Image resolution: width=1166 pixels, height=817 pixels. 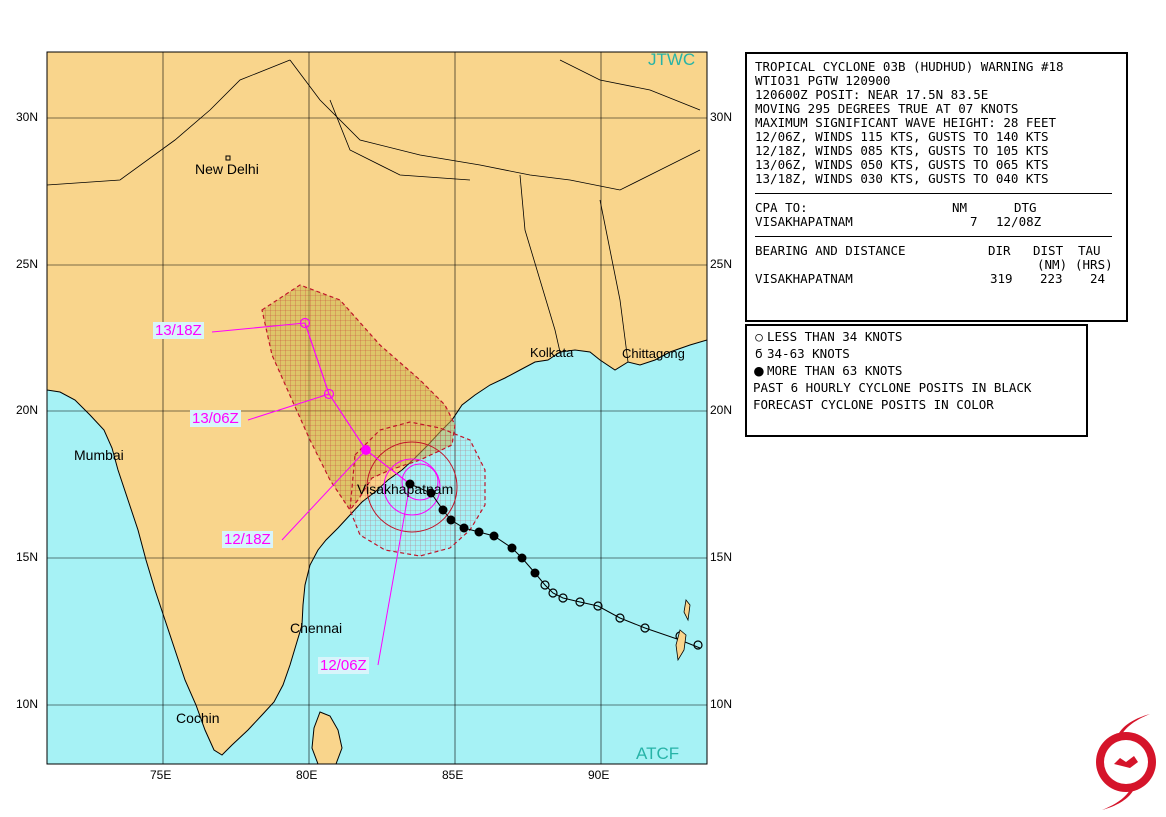 What do you see at coordinates (327, 737) in the screenshot?
I see `sri-lanka` at bounding box center [327, 737].